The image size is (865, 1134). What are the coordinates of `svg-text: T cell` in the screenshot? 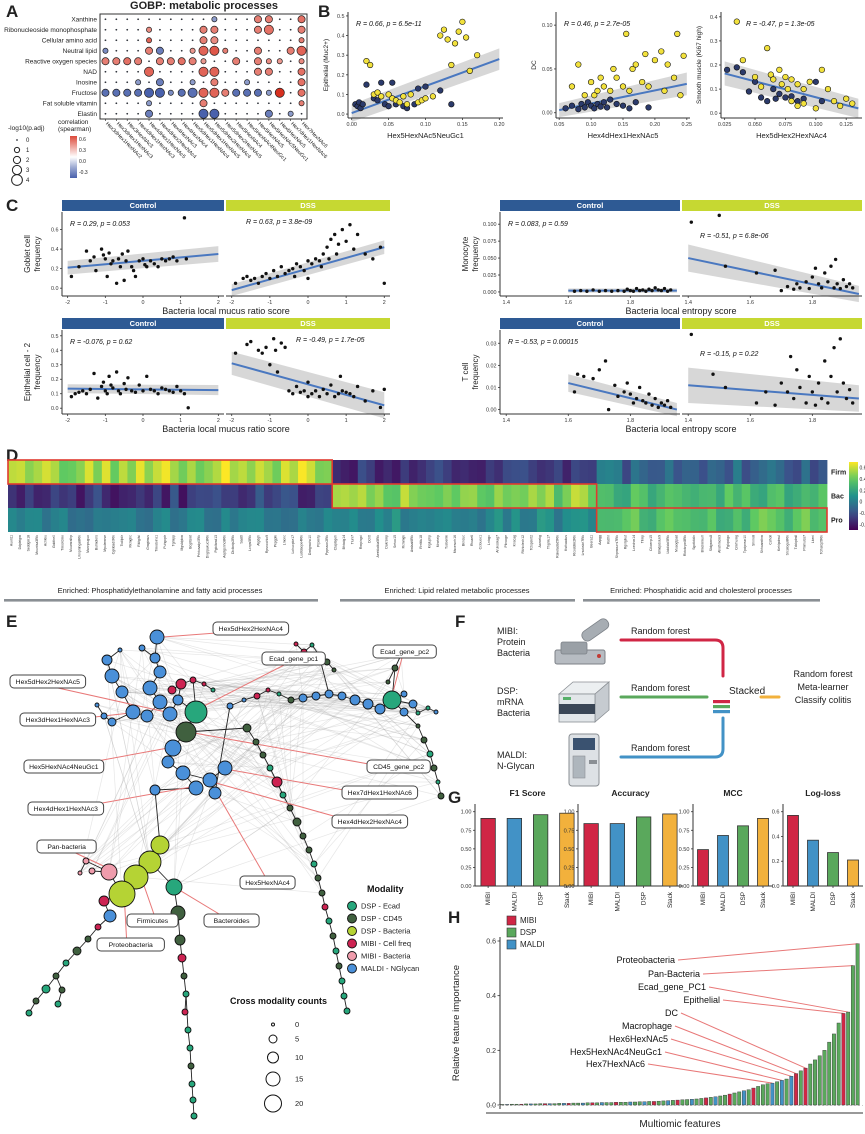 It's located at (465, 371).